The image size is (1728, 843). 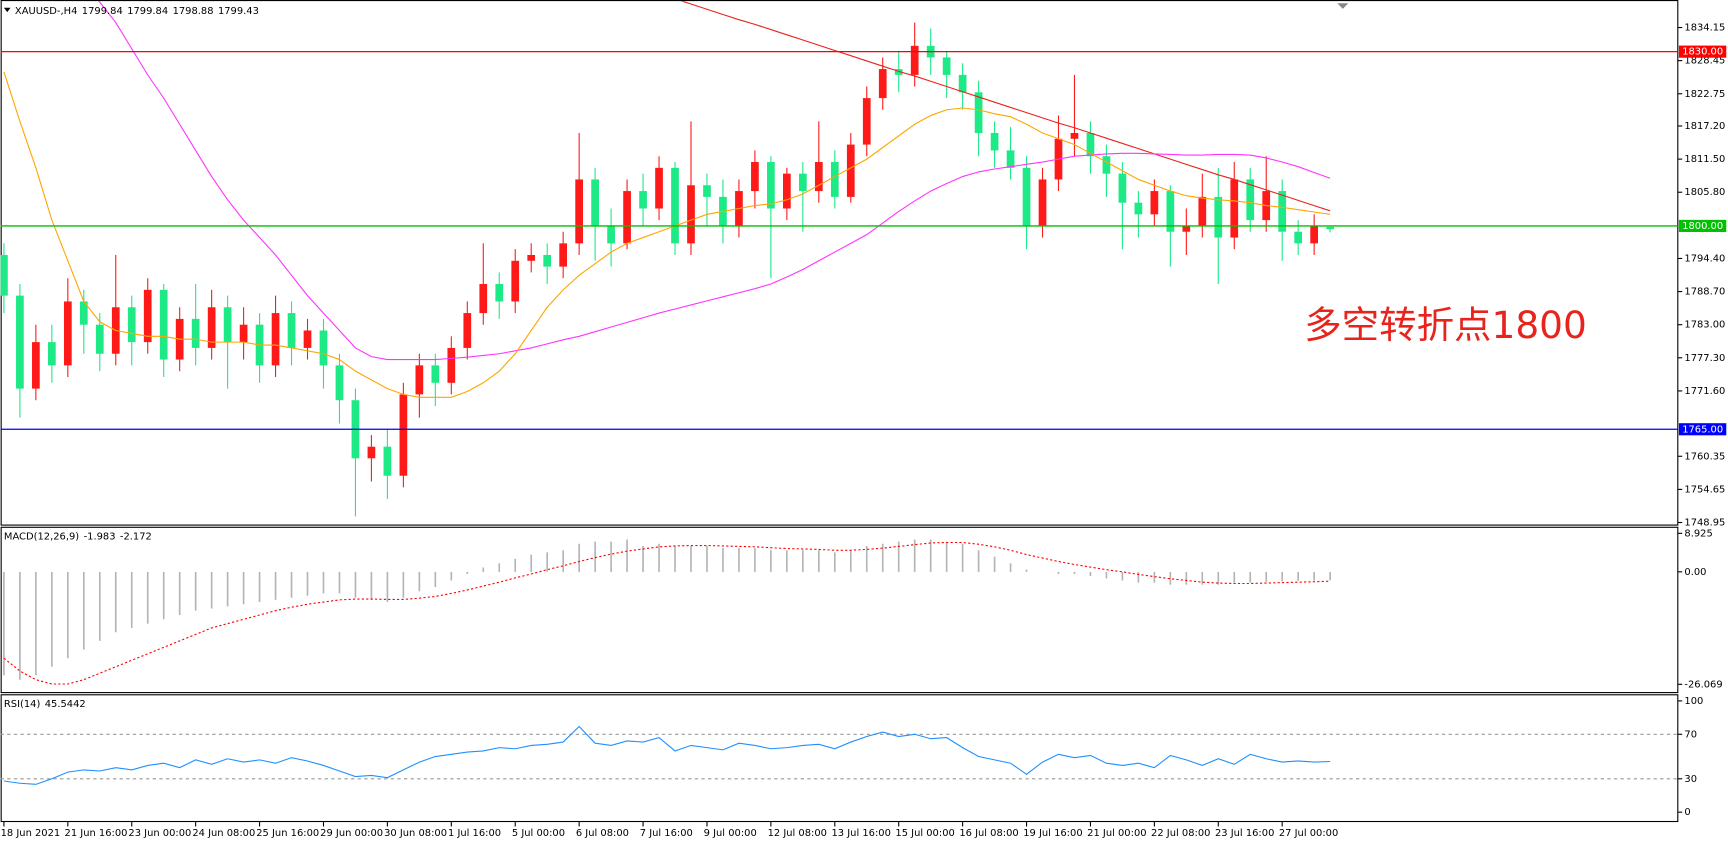 I want to click on header-value: 1798.88, so click(x=193, y=11).